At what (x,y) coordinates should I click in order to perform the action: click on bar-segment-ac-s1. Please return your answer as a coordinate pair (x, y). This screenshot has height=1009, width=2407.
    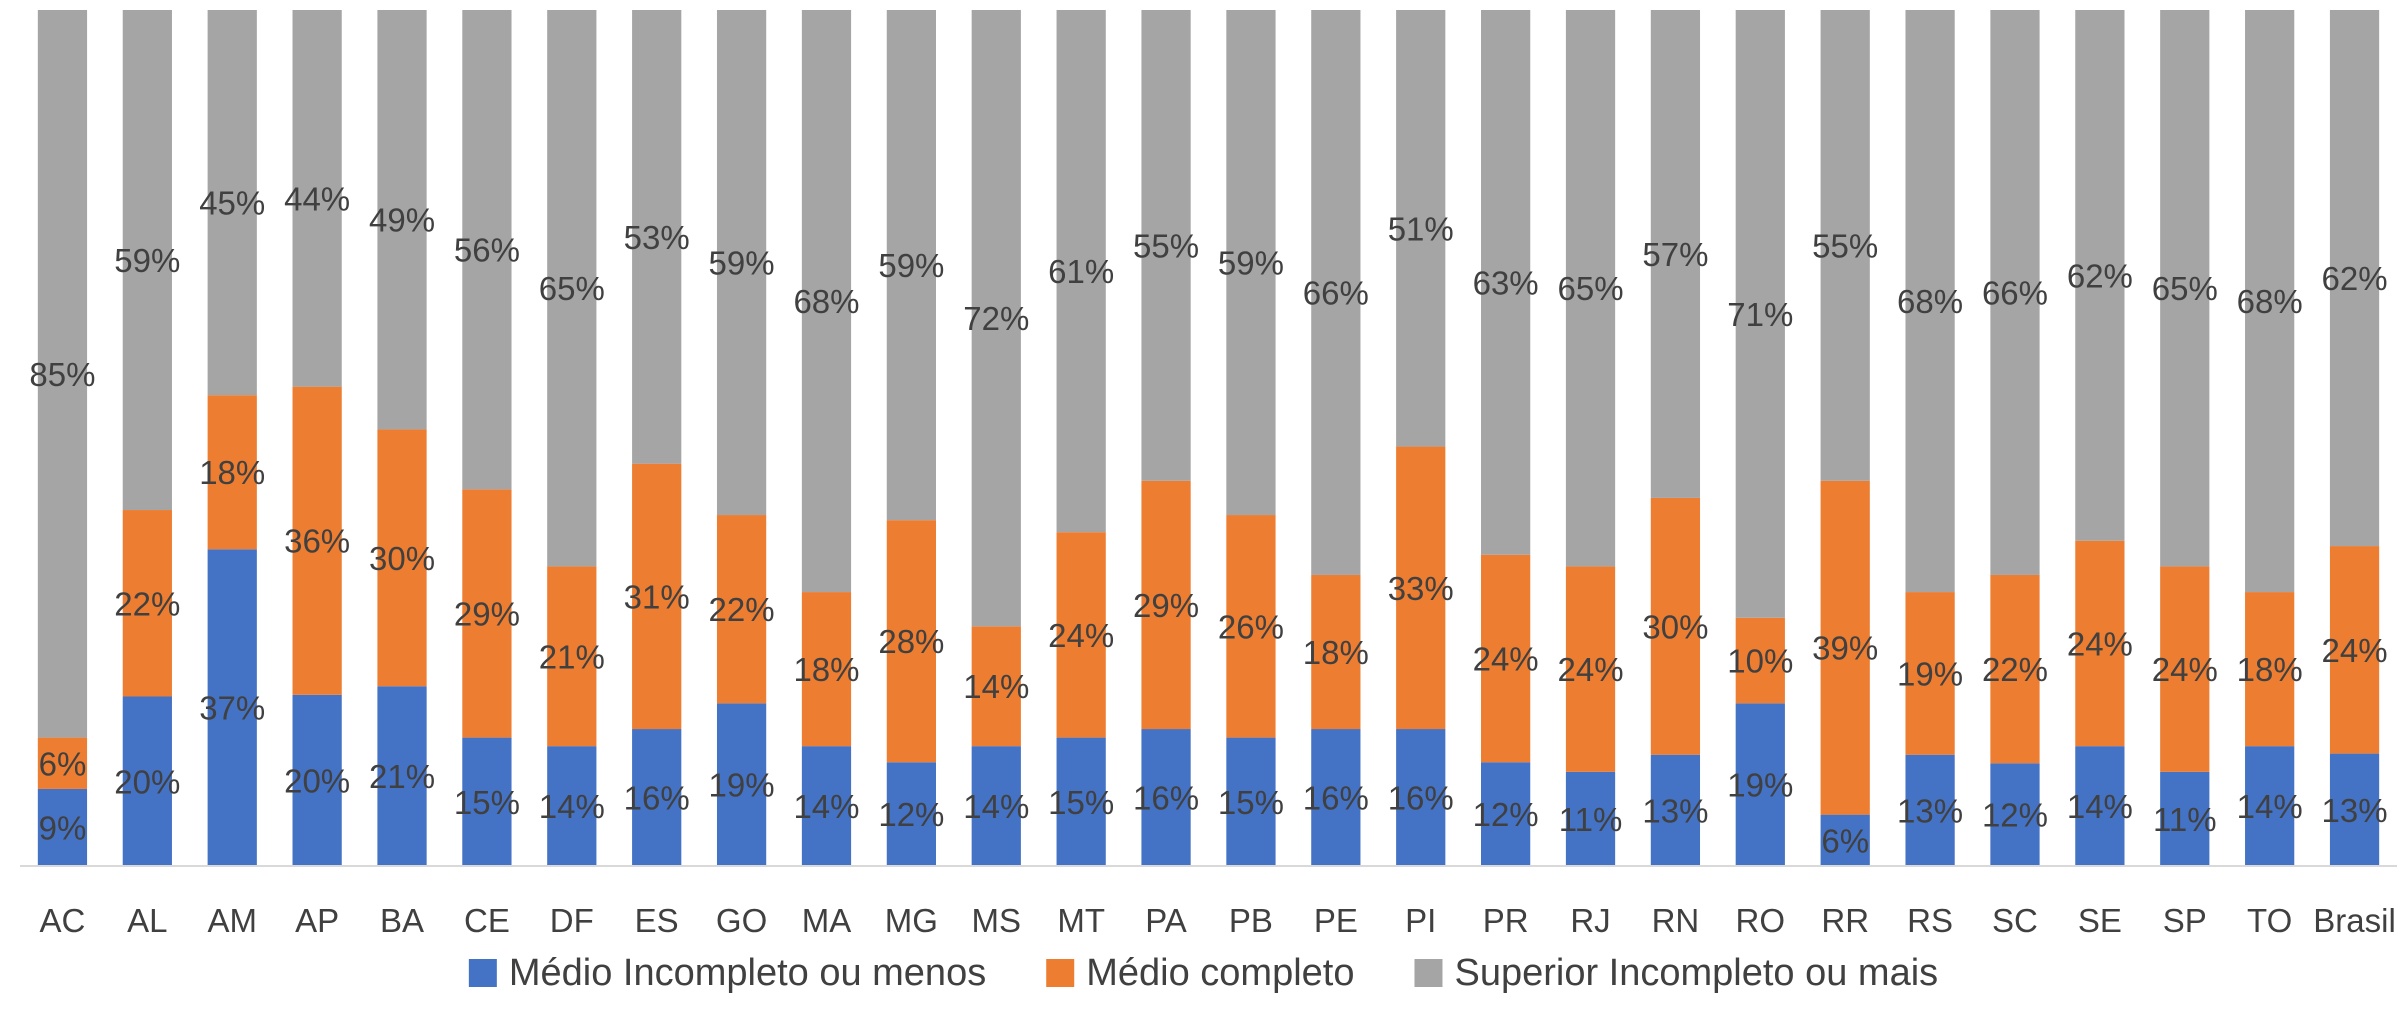
    Looking at the image, I should click on (62, 827).